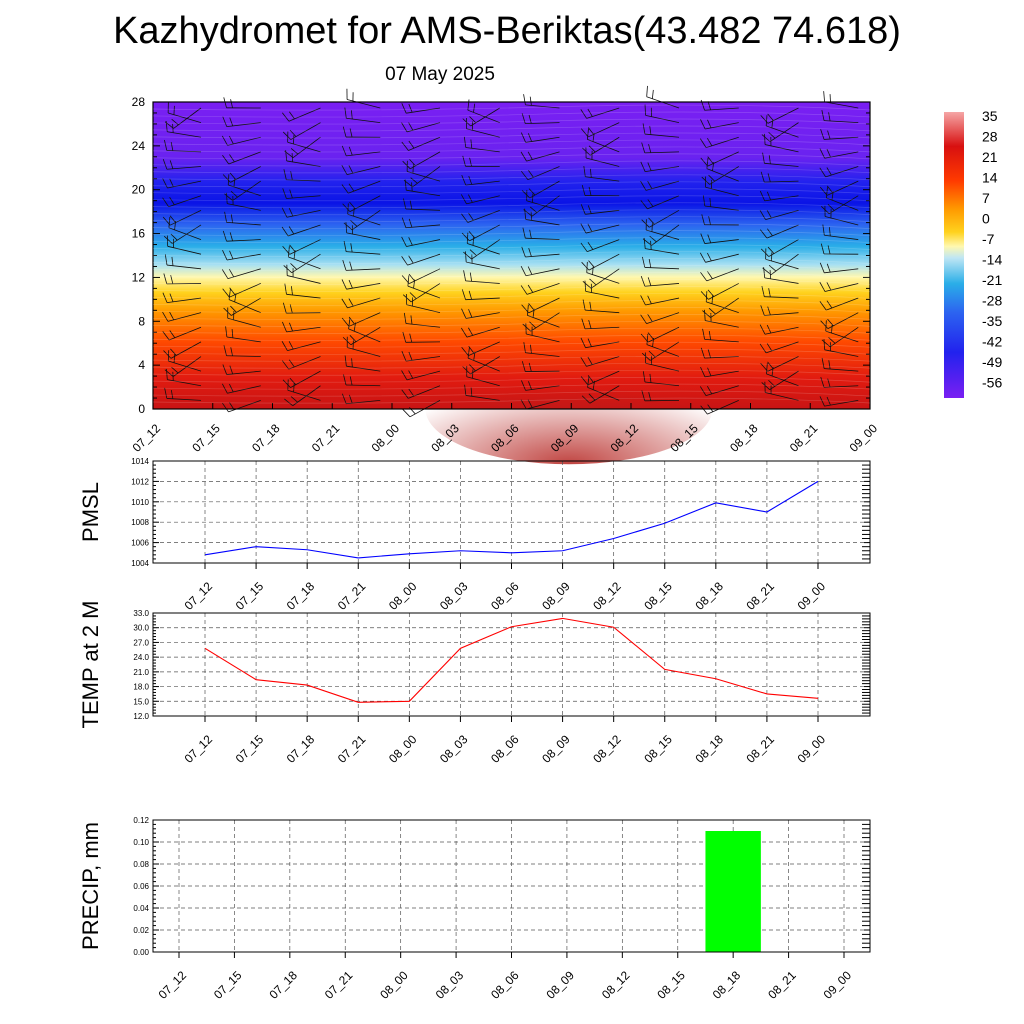 This screenshot has width=1024, height=1024. Describe the element at coordinates (709, 596) in the screenshot. I see `x-tick-label: 08_18` at that location.